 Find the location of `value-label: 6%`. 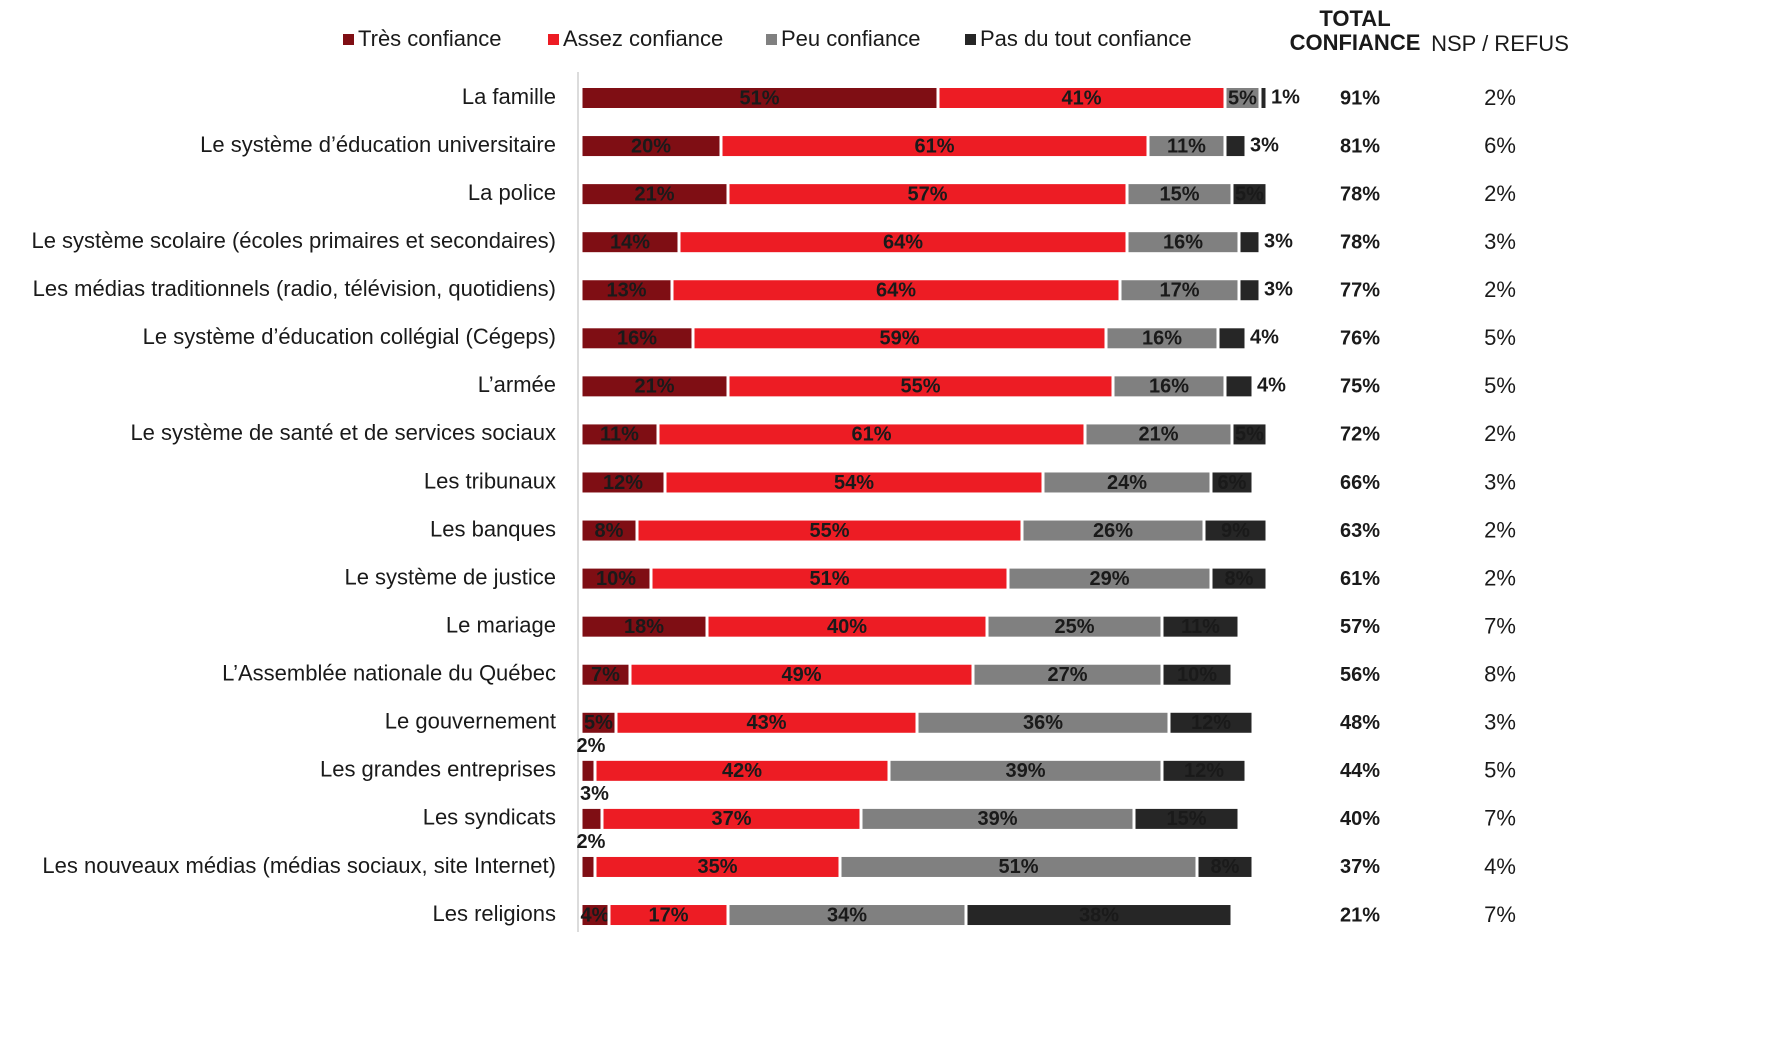

value-label: 6% is located at coordinates (1232, 483).